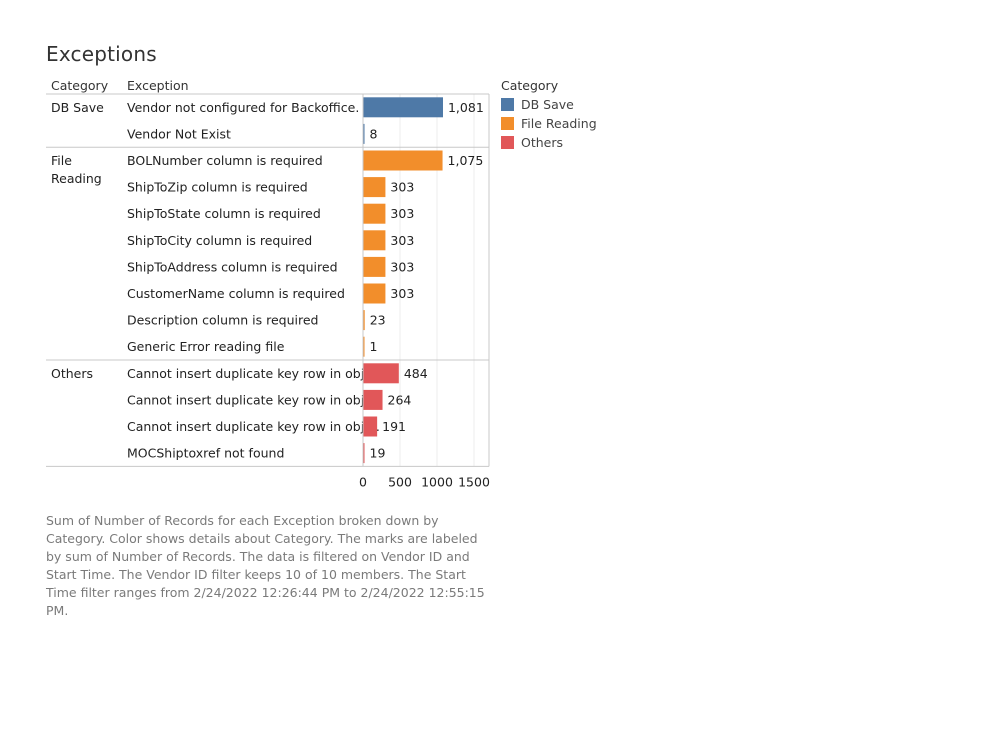  I want to click on exception-label: Generic Error reading file, so click(206, 346).